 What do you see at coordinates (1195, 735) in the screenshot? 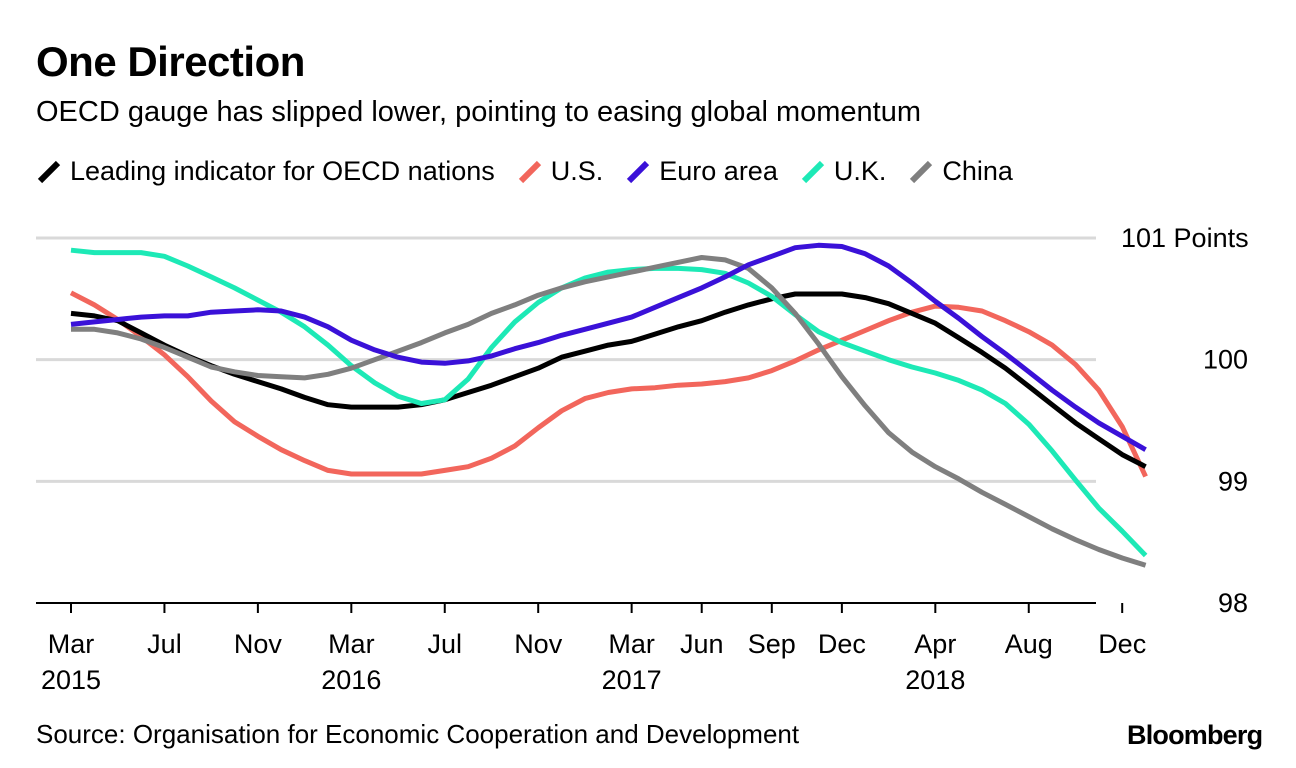
I see `bloomberg-logo: Bloomberg` at bounding box center [1195, 735].